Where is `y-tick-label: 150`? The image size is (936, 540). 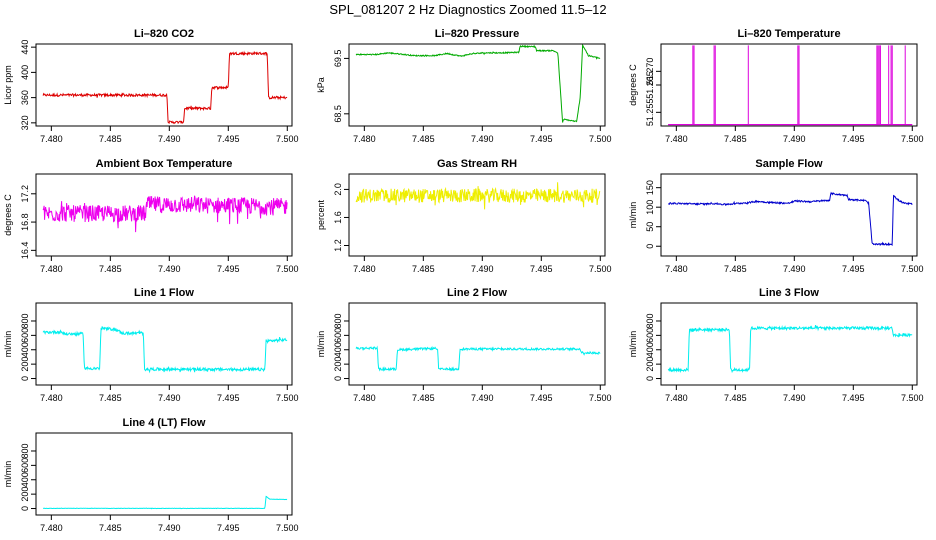
y-tick-label: 150 is located at coordinates (650, 187).